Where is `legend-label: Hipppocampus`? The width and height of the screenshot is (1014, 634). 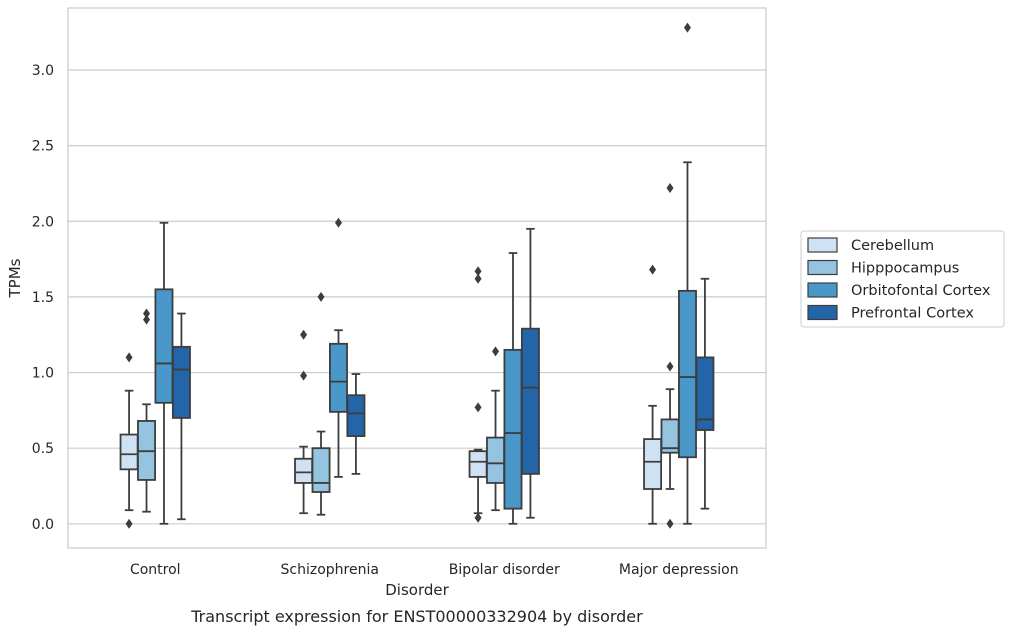 legend-label: Hipppocampus is located at coordinates (905, 269).